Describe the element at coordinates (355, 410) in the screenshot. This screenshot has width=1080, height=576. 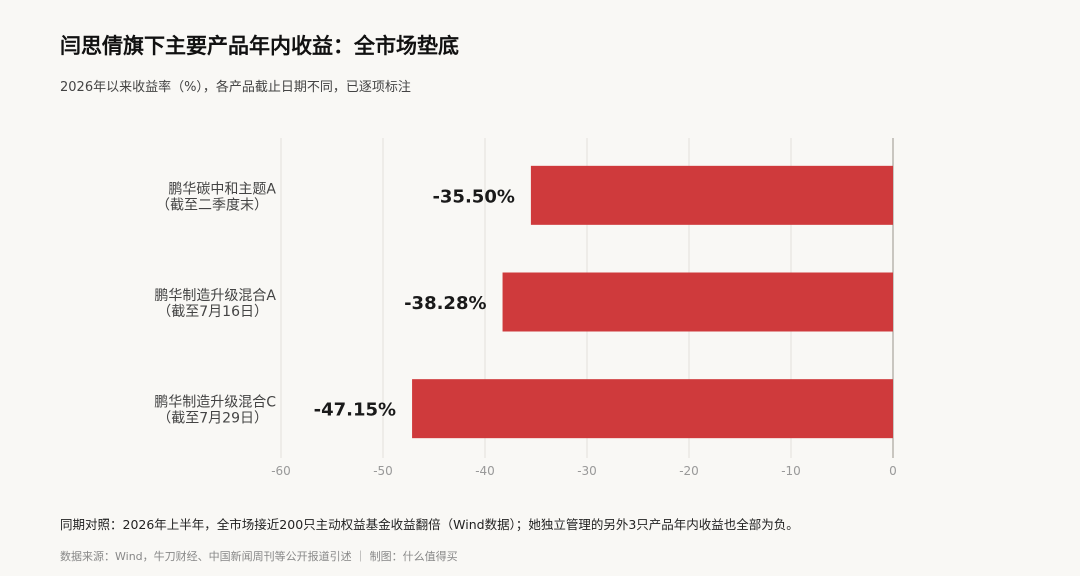
I see `value-label: -47.15%` at that location.